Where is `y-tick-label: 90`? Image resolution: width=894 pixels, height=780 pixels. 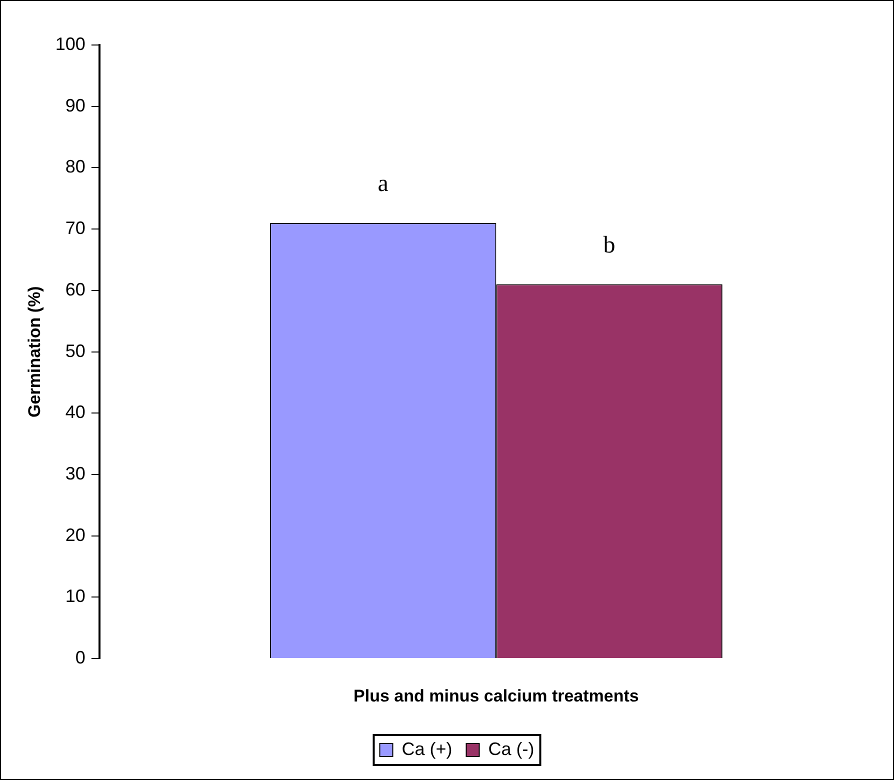
y-tick-label: 90 is located at coordinates (75, 105).